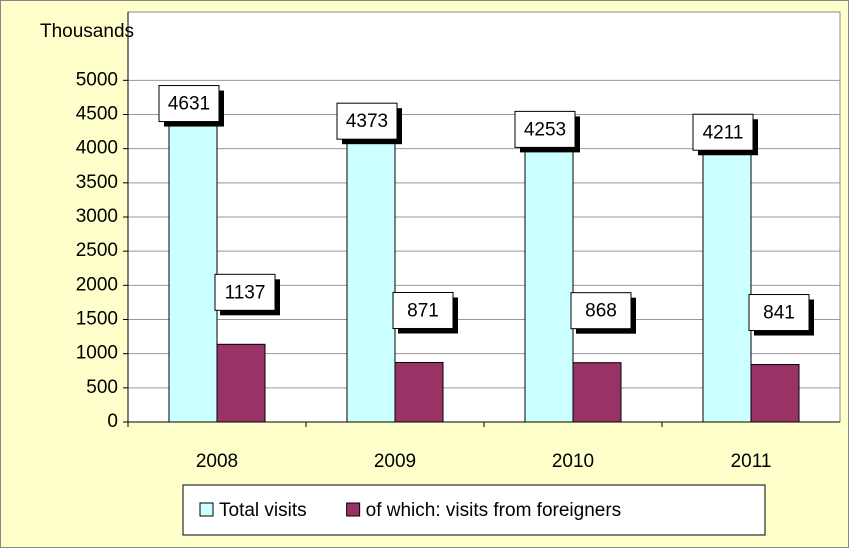  I want to click on y-tick-label: 1500, so click(97, 319).